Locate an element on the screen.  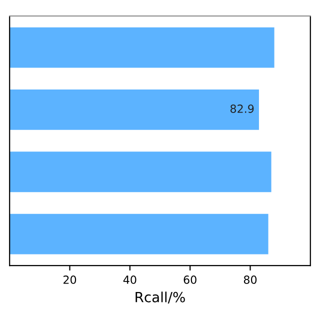
x-tick-label: 20 is located at coordinates (70, 280).